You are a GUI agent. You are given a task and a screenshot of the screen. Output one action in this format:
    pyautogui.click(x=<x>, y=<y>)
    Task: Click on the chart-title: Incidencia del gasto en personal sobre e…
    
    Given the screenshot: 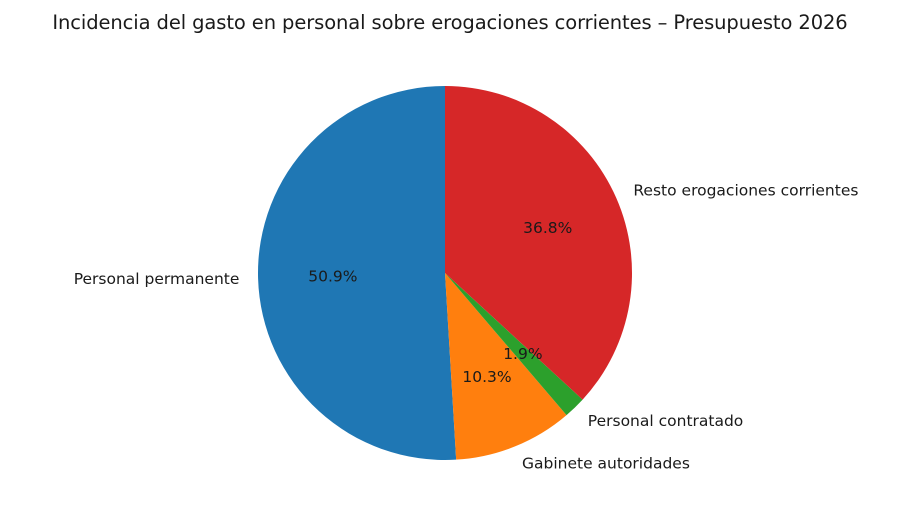 What is the action you would take?
    pyautogui.click(x=450, y=22)
    